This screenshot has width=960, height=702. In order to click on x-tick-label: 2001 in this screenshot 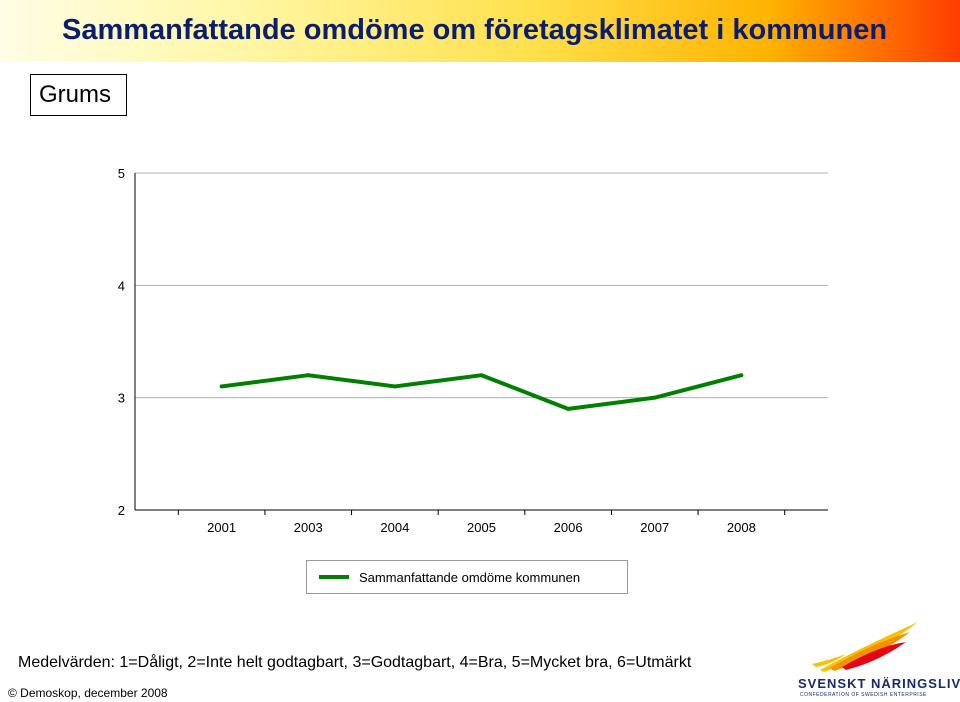, I will do `click(221, 527)`.